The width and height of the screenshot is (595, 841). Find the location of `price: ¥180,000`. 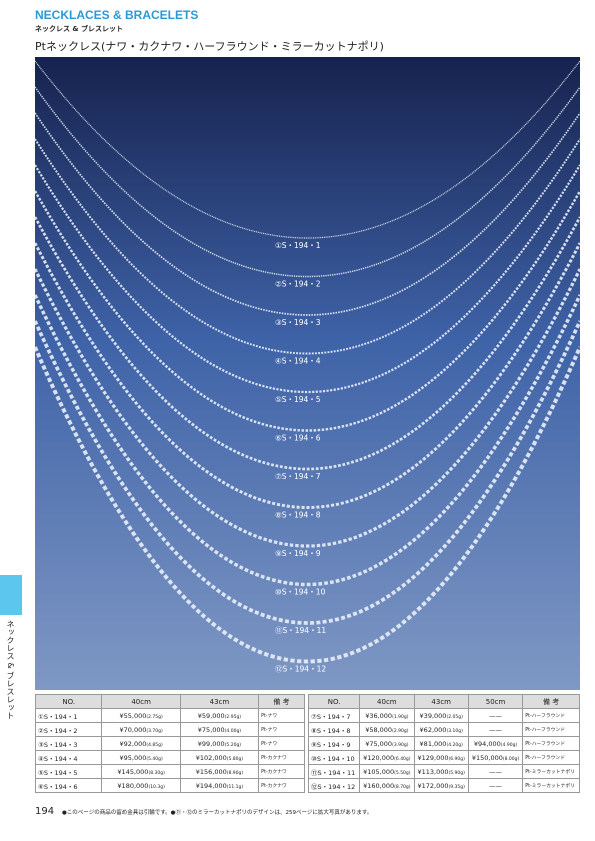

price: ¥180,000 is located at coordinates (133, 785).